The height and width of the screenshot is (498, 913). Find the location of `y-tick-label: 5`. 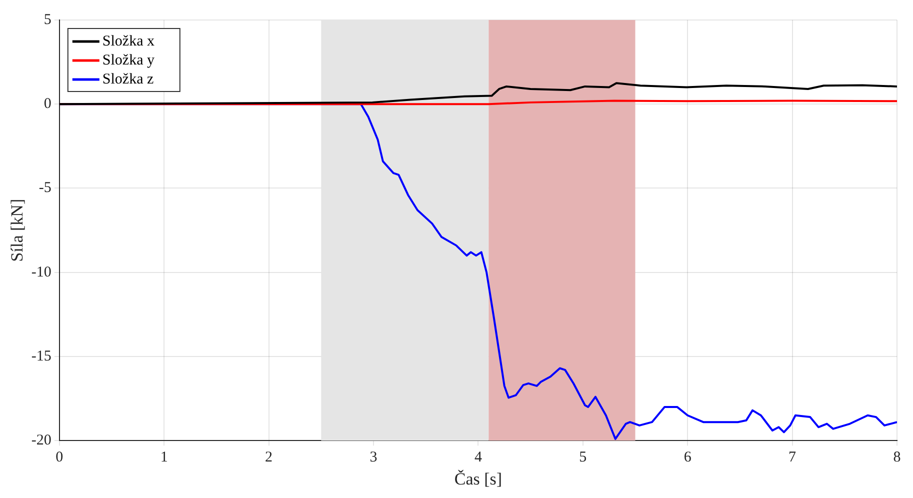

y-tick-label: 5 is located at coordinates (48, 20).